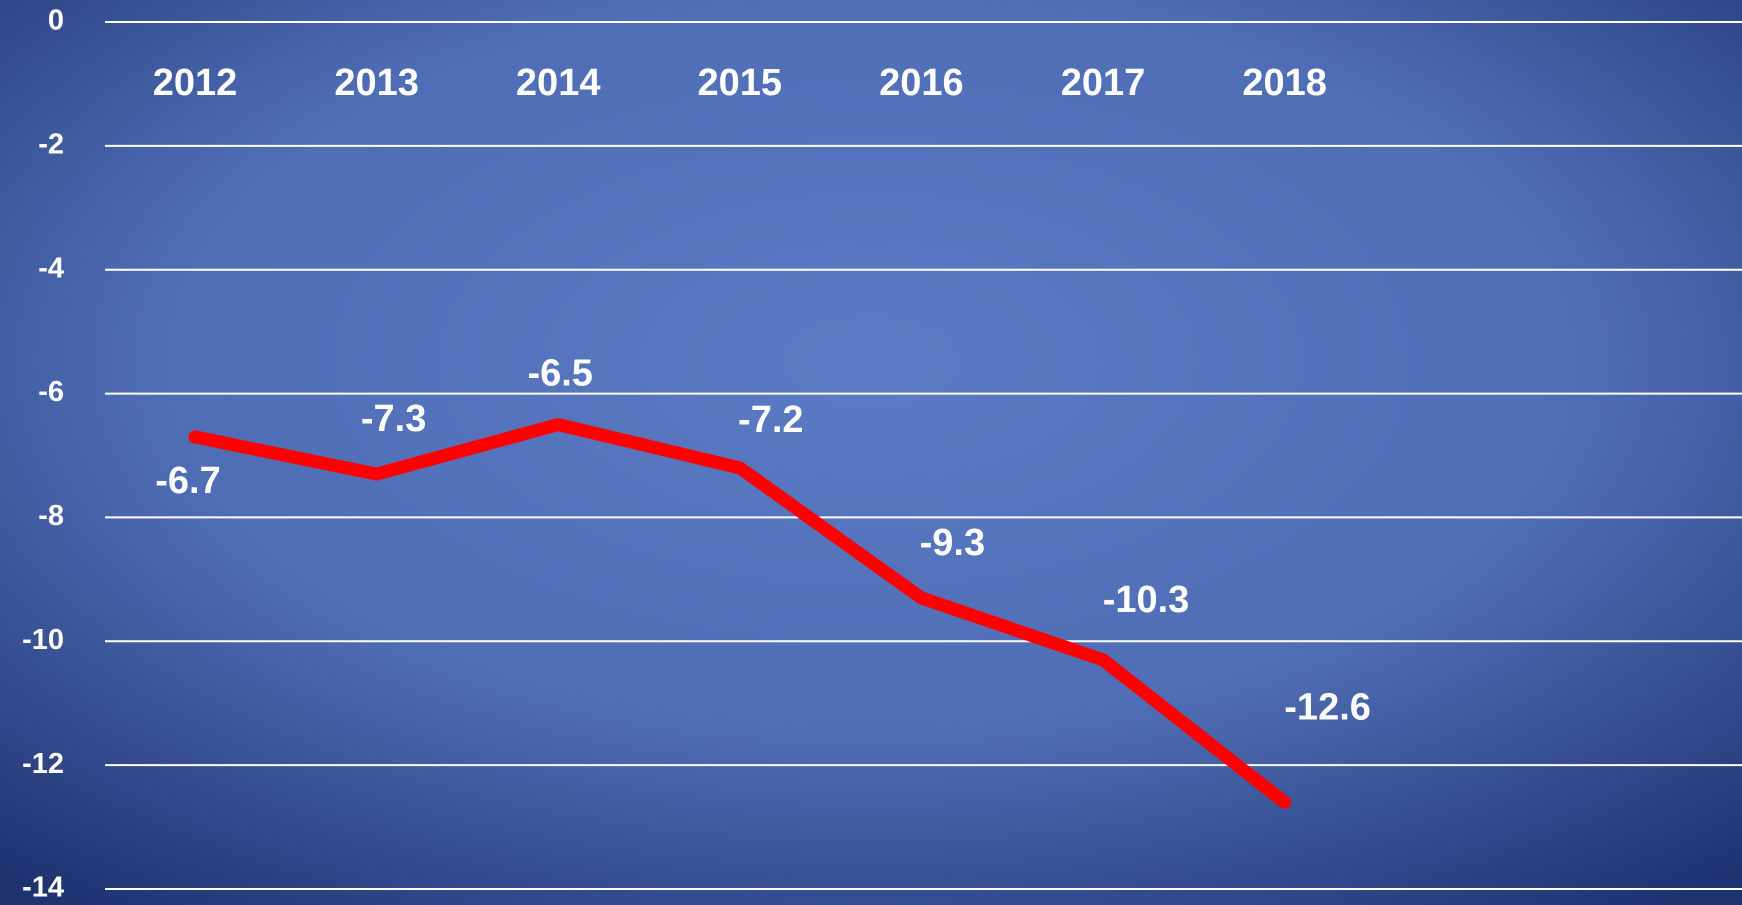 The height and width of the screenshot is (905, 1742). Describe the element at coordinates (558, 83) in the screenshot. I see `x-tick-label: 2014` at that location.